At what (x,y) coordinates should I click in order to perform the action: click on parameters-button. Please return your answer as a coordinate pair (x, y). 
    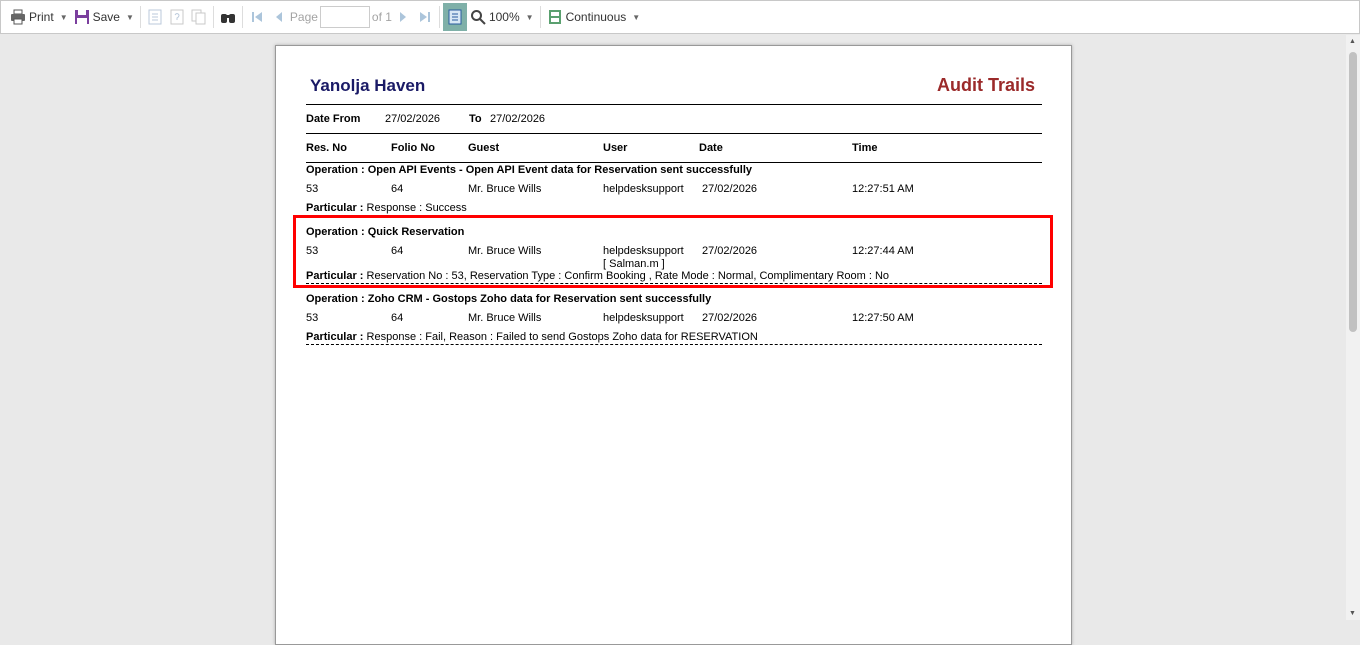
    Looking at the image, I should click on (177, 17).